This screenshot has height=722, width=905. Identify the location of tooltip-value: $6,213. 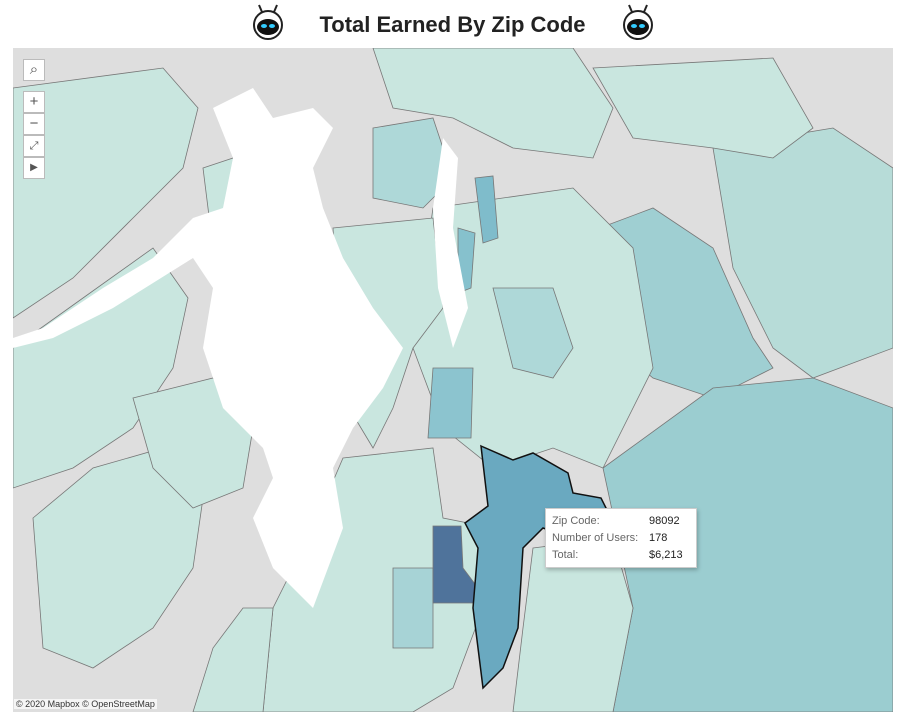
(666, 555).